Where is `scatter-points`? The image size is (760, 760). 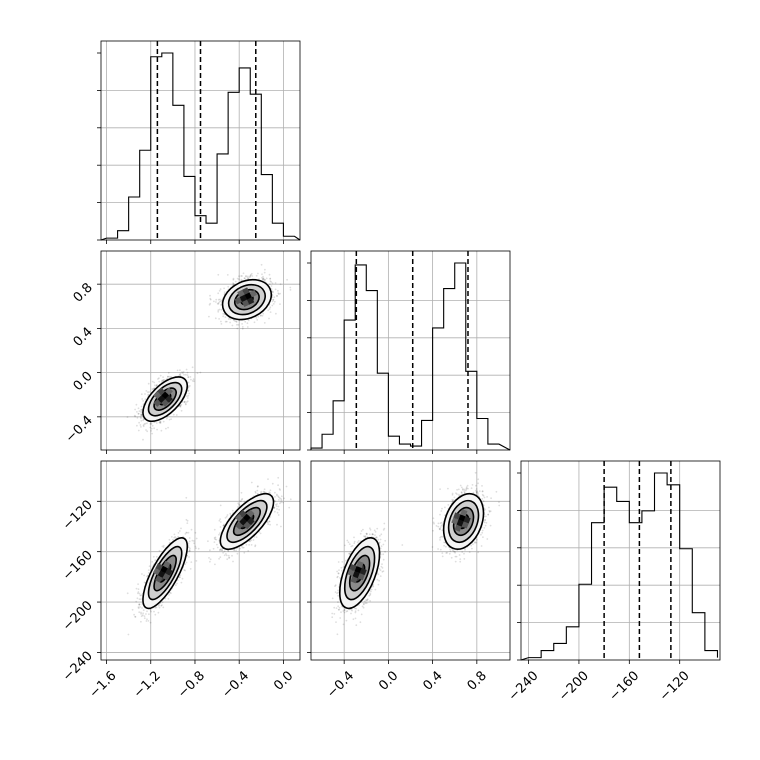 scatter-points is located at coordinates (209, 556).